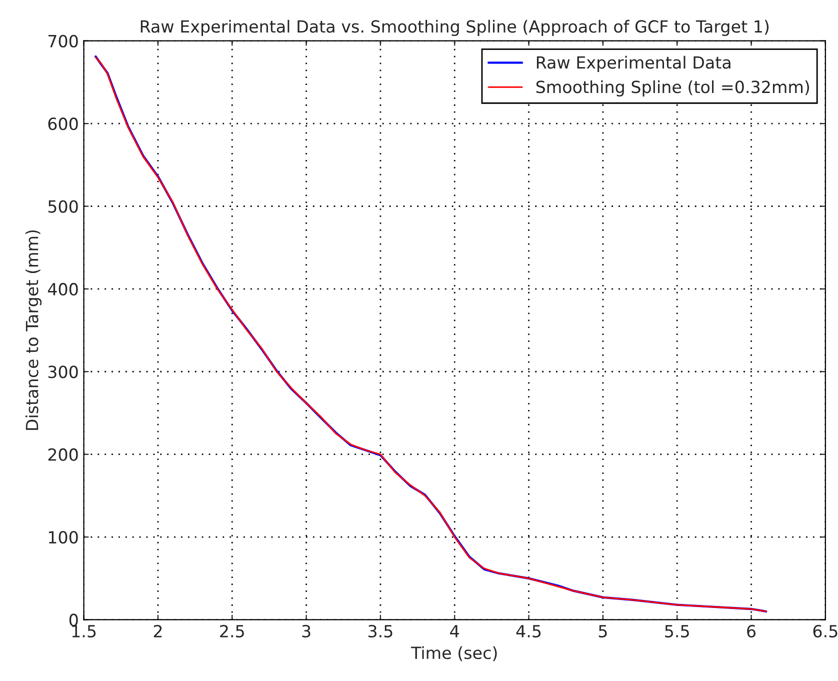 This screenshot has width=838, height=681. What do you see at coordinates (63, 124) in the screenshot?
I see `y-tick-label: 600` at bounding box center [63, 124].